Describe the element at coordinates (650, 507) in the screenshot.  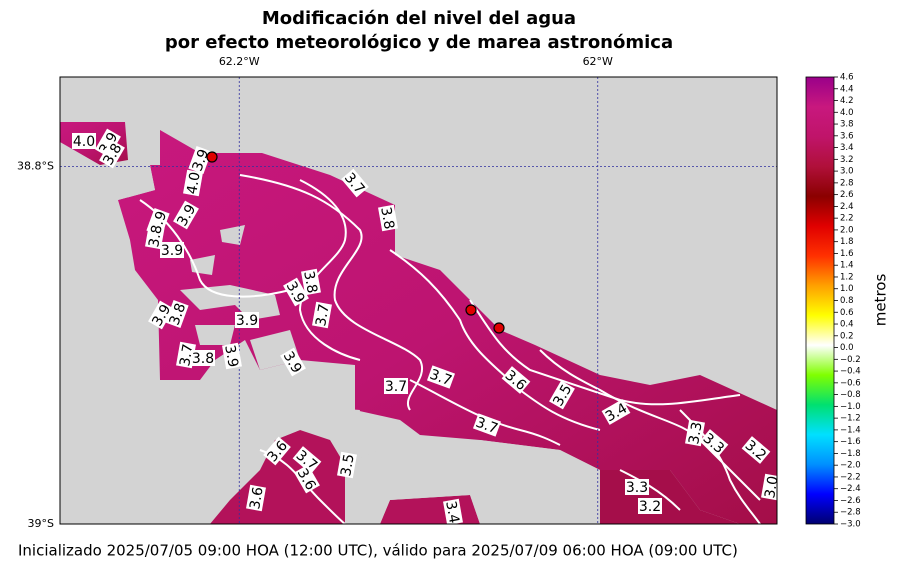
I see `contour-label-text: 3.2` at that location.